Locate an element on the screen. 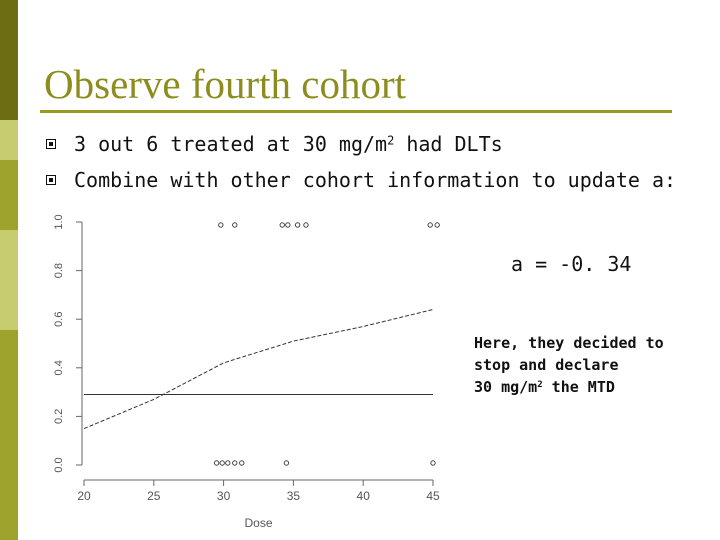 This screenshot has height=540, width=720. x-tick-label: 25 is located at coordinates (154, 496).